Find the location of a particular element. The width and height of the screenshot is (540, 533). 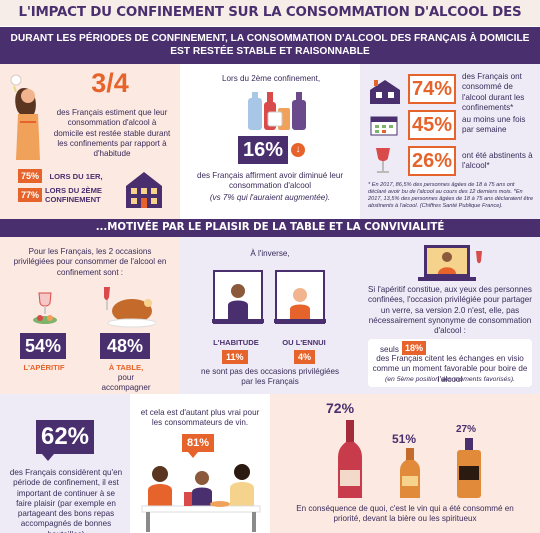

visio-box-pre: seuls is located at coordinates (389, 349).